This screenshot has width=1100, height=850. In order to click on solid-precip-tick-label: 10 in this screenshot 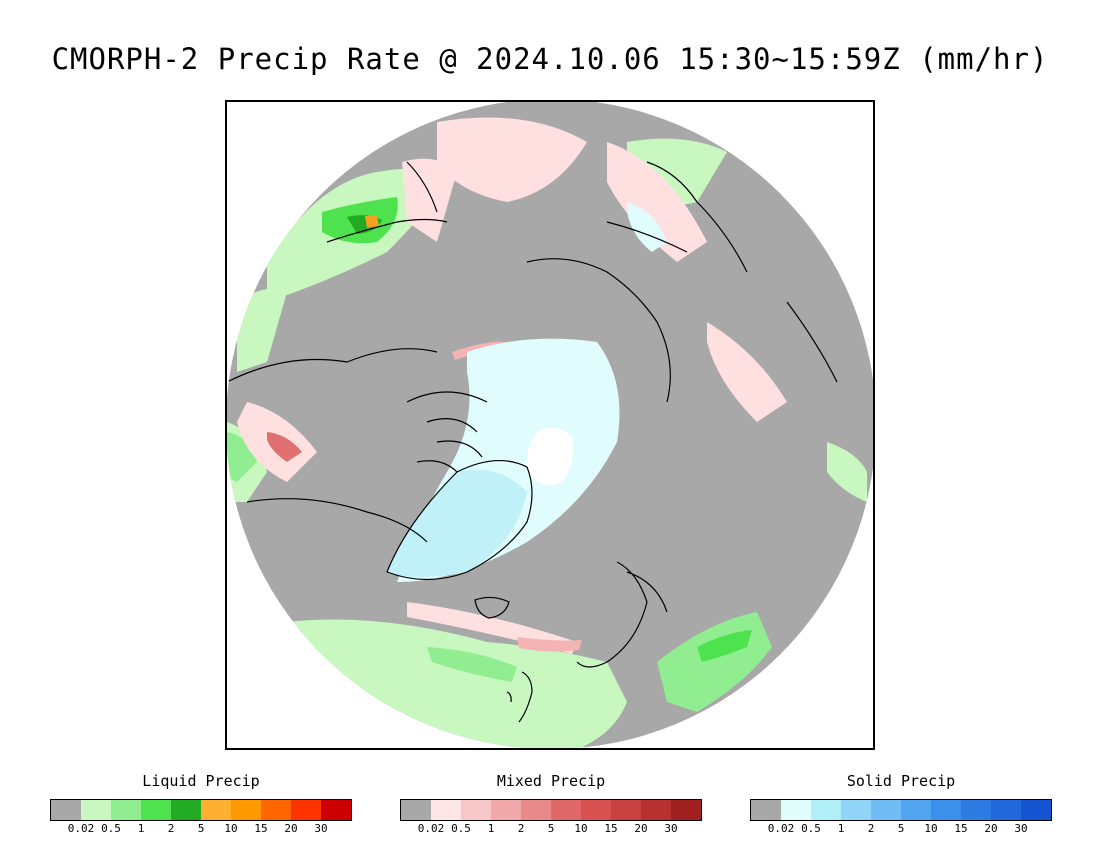, I will do `click(931, 828)`.